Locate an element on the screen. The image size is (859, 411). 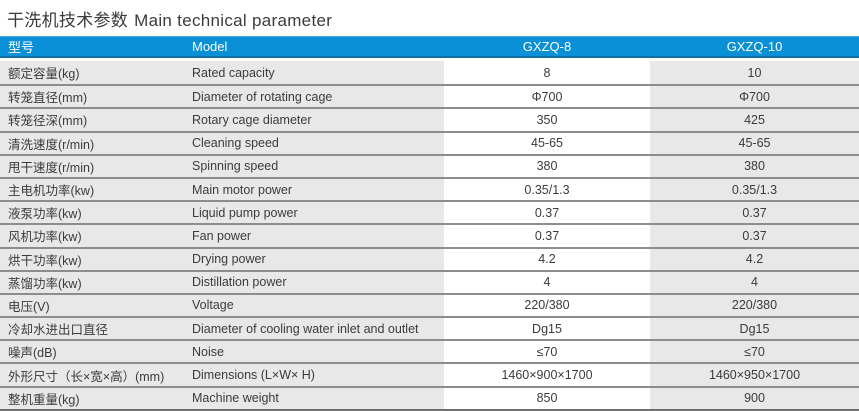
value-gxzq10: 1460×950×1700 is located at coordinates (754, 375).